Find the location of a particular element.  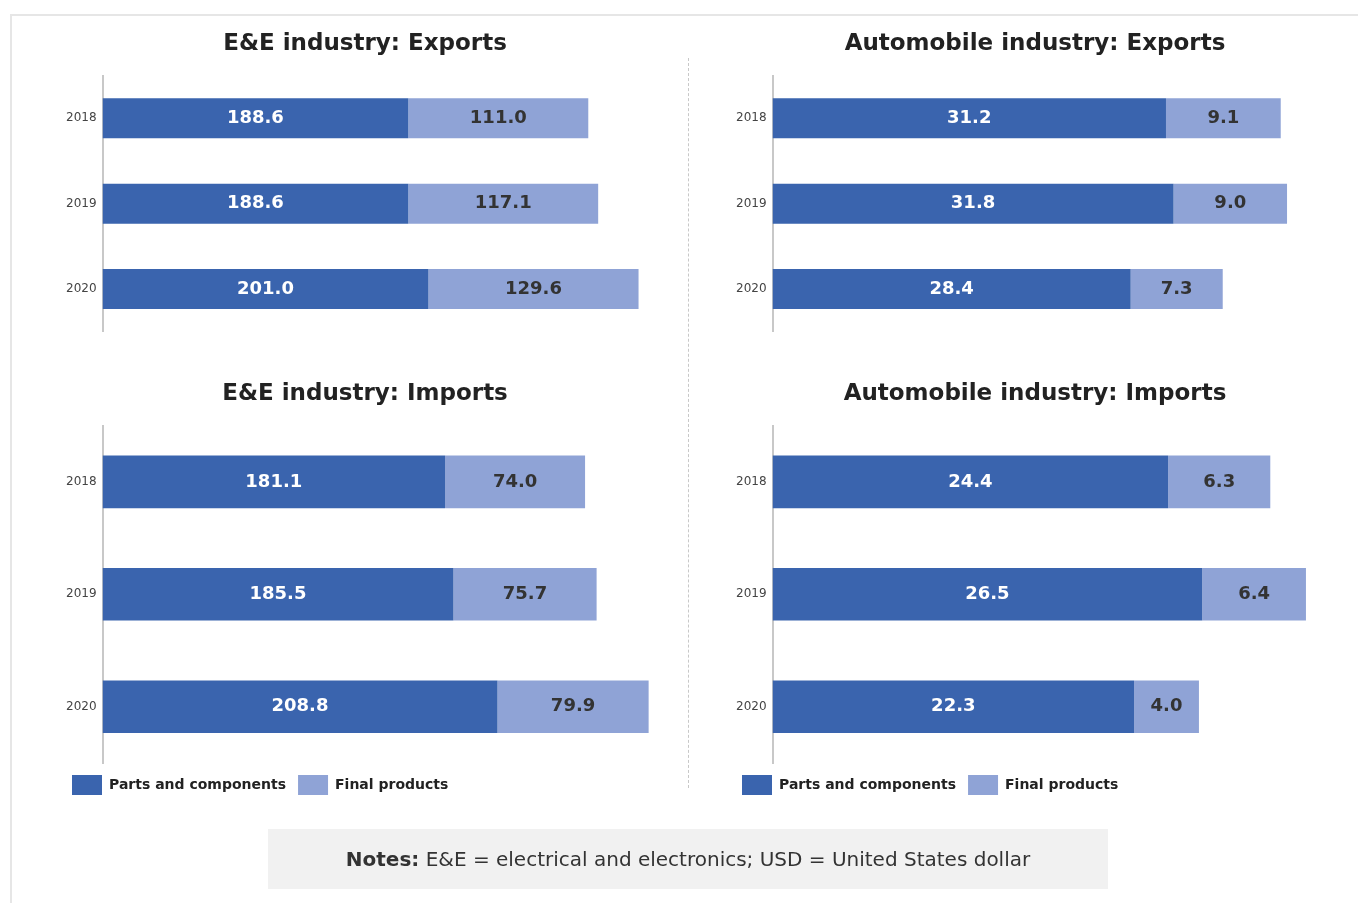

data-label: 79.9 is located at coordinates (573, 705).